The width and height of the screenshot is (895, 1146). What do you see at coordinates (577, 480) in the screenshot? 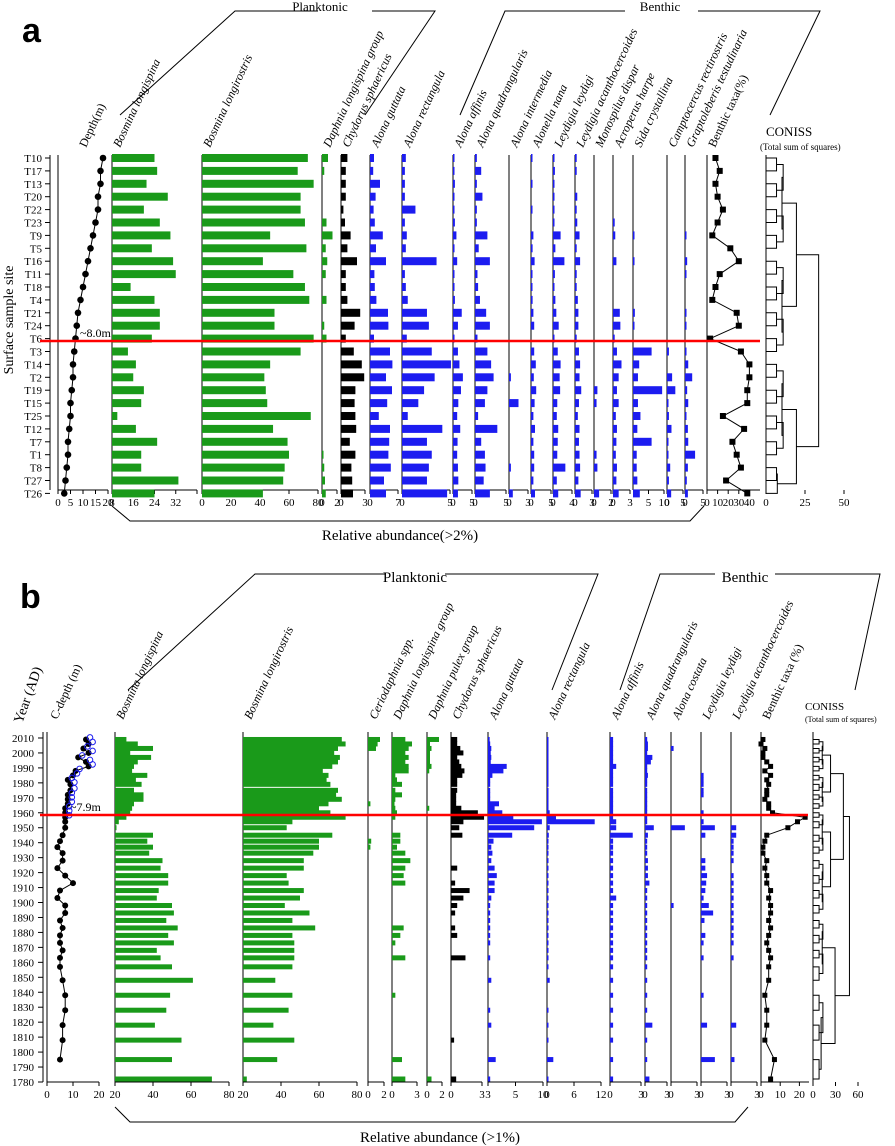
I see `a-leydigia-acanthocercoides-bar` at bounding box center [577, 480].